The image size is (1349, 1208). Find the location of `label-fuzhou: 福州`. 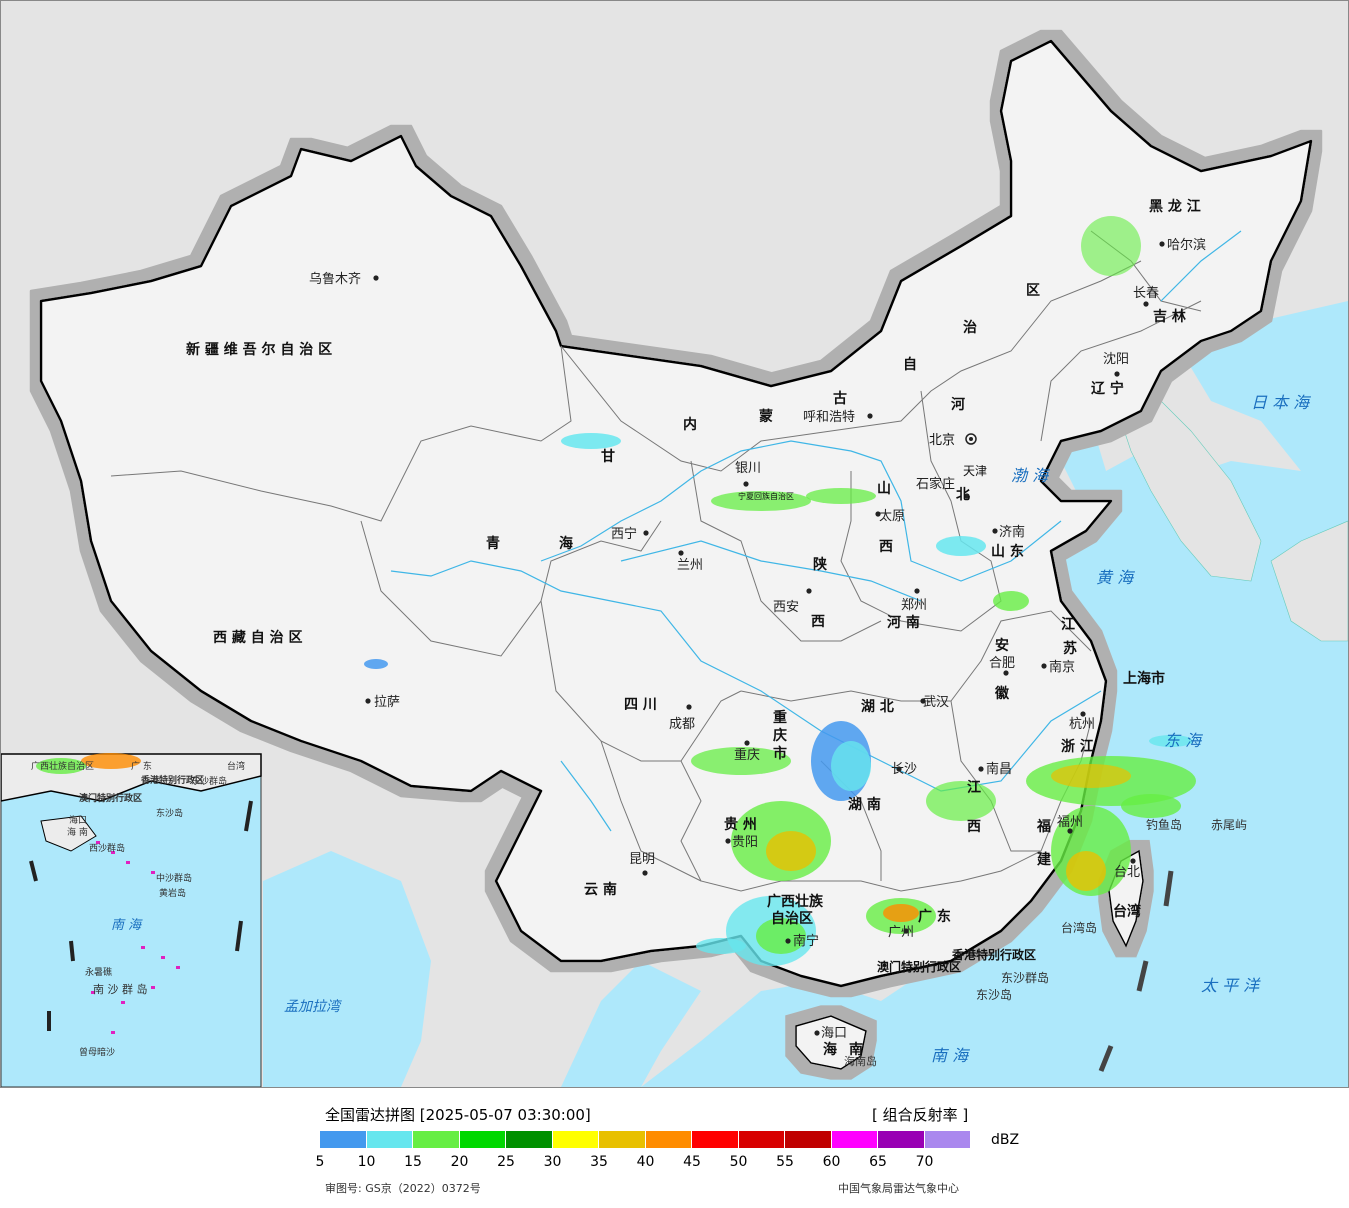

label-fuzhou: 福州 is located at coordinates (1070, 822).